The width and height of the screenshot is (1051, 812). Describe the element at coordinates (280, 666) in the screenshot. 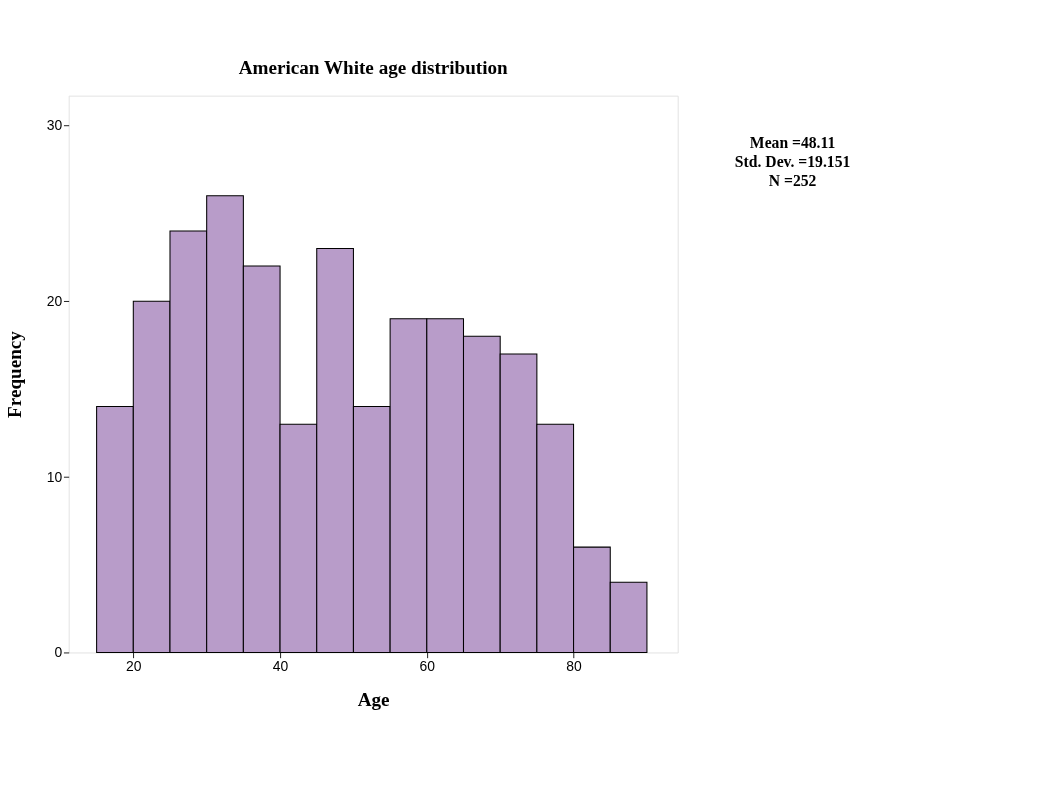

I see `x-tick-label: 40` at that location.